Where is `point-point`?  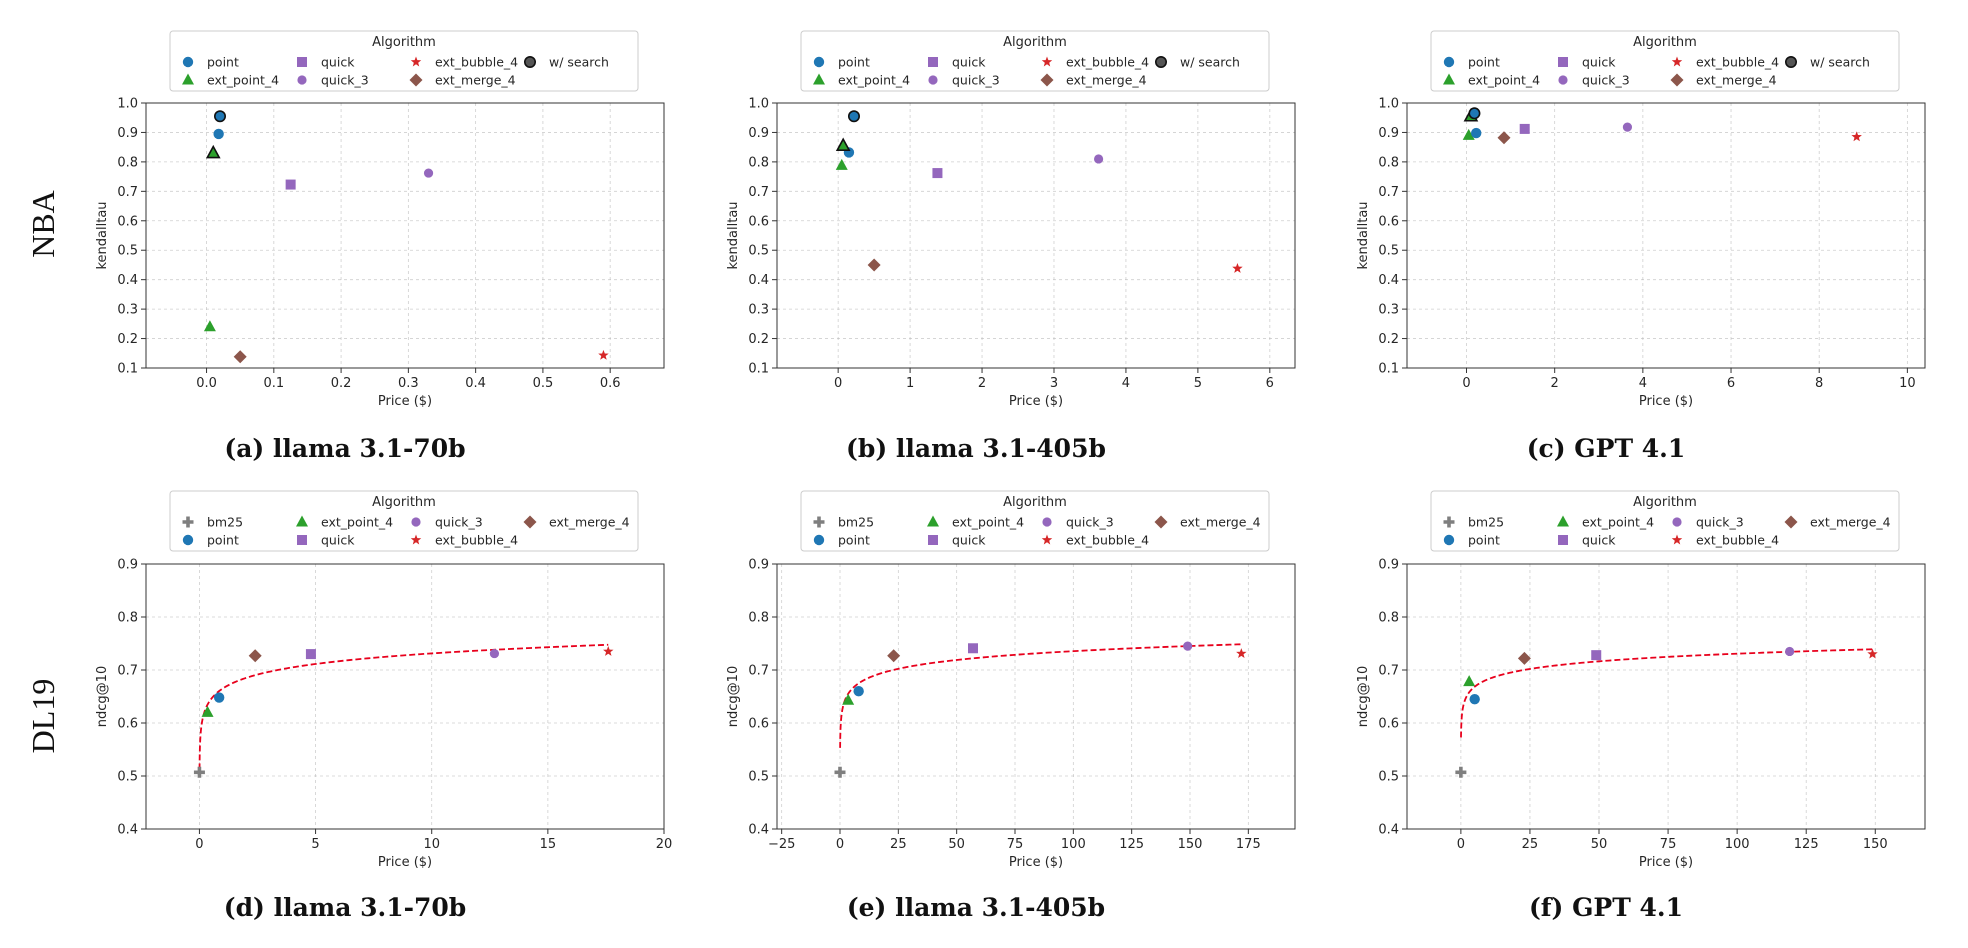 point-point is located at coordinates (218, 134).